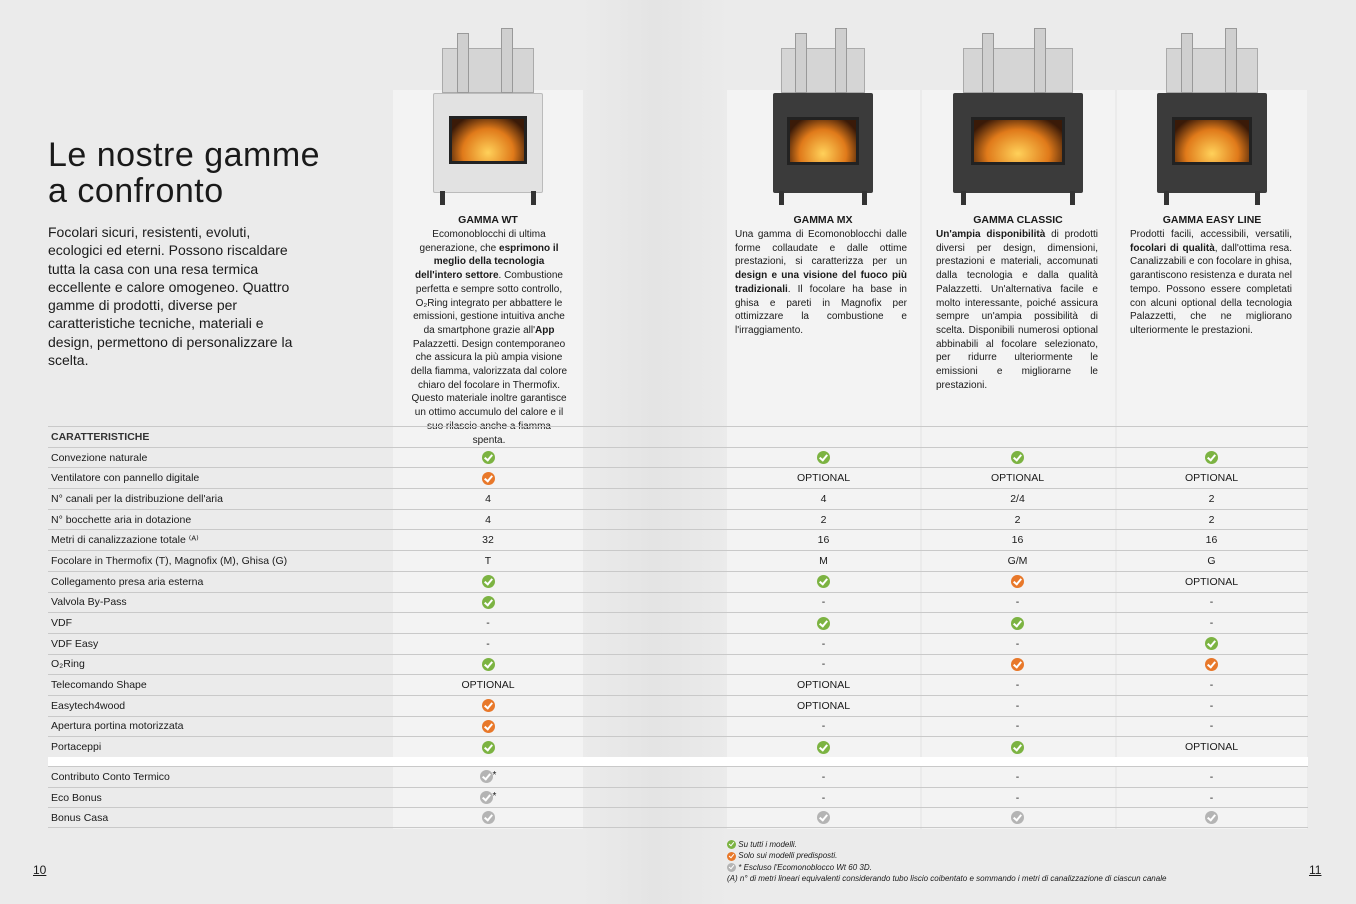 The width and height of the screenshot is (1356, 904). What do you see at coordinates (767, 844) in the screenshot?
I see `note-text: Su tutti i modelli.` at bounding box center [767, 844].